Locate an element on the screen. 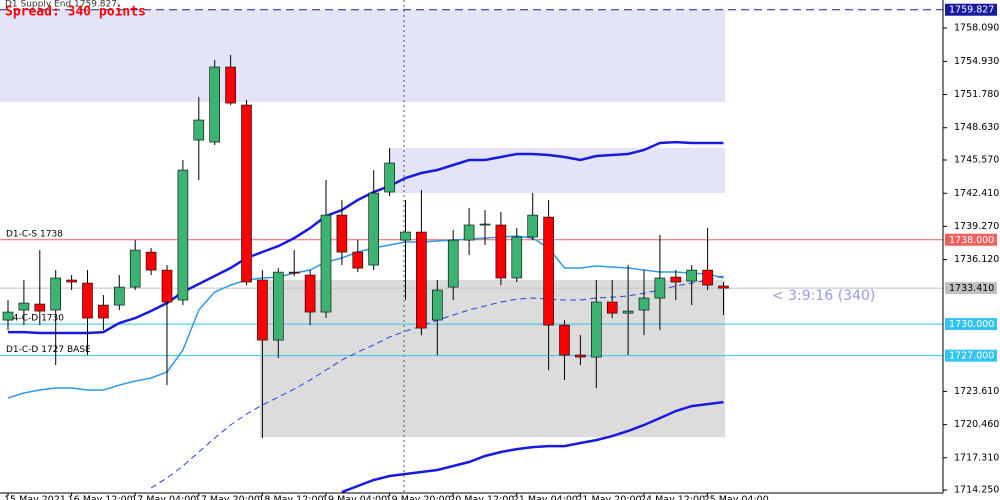 The image size is (1000, 500). level-label: 1733.410 is located at coordinates (971, 288).